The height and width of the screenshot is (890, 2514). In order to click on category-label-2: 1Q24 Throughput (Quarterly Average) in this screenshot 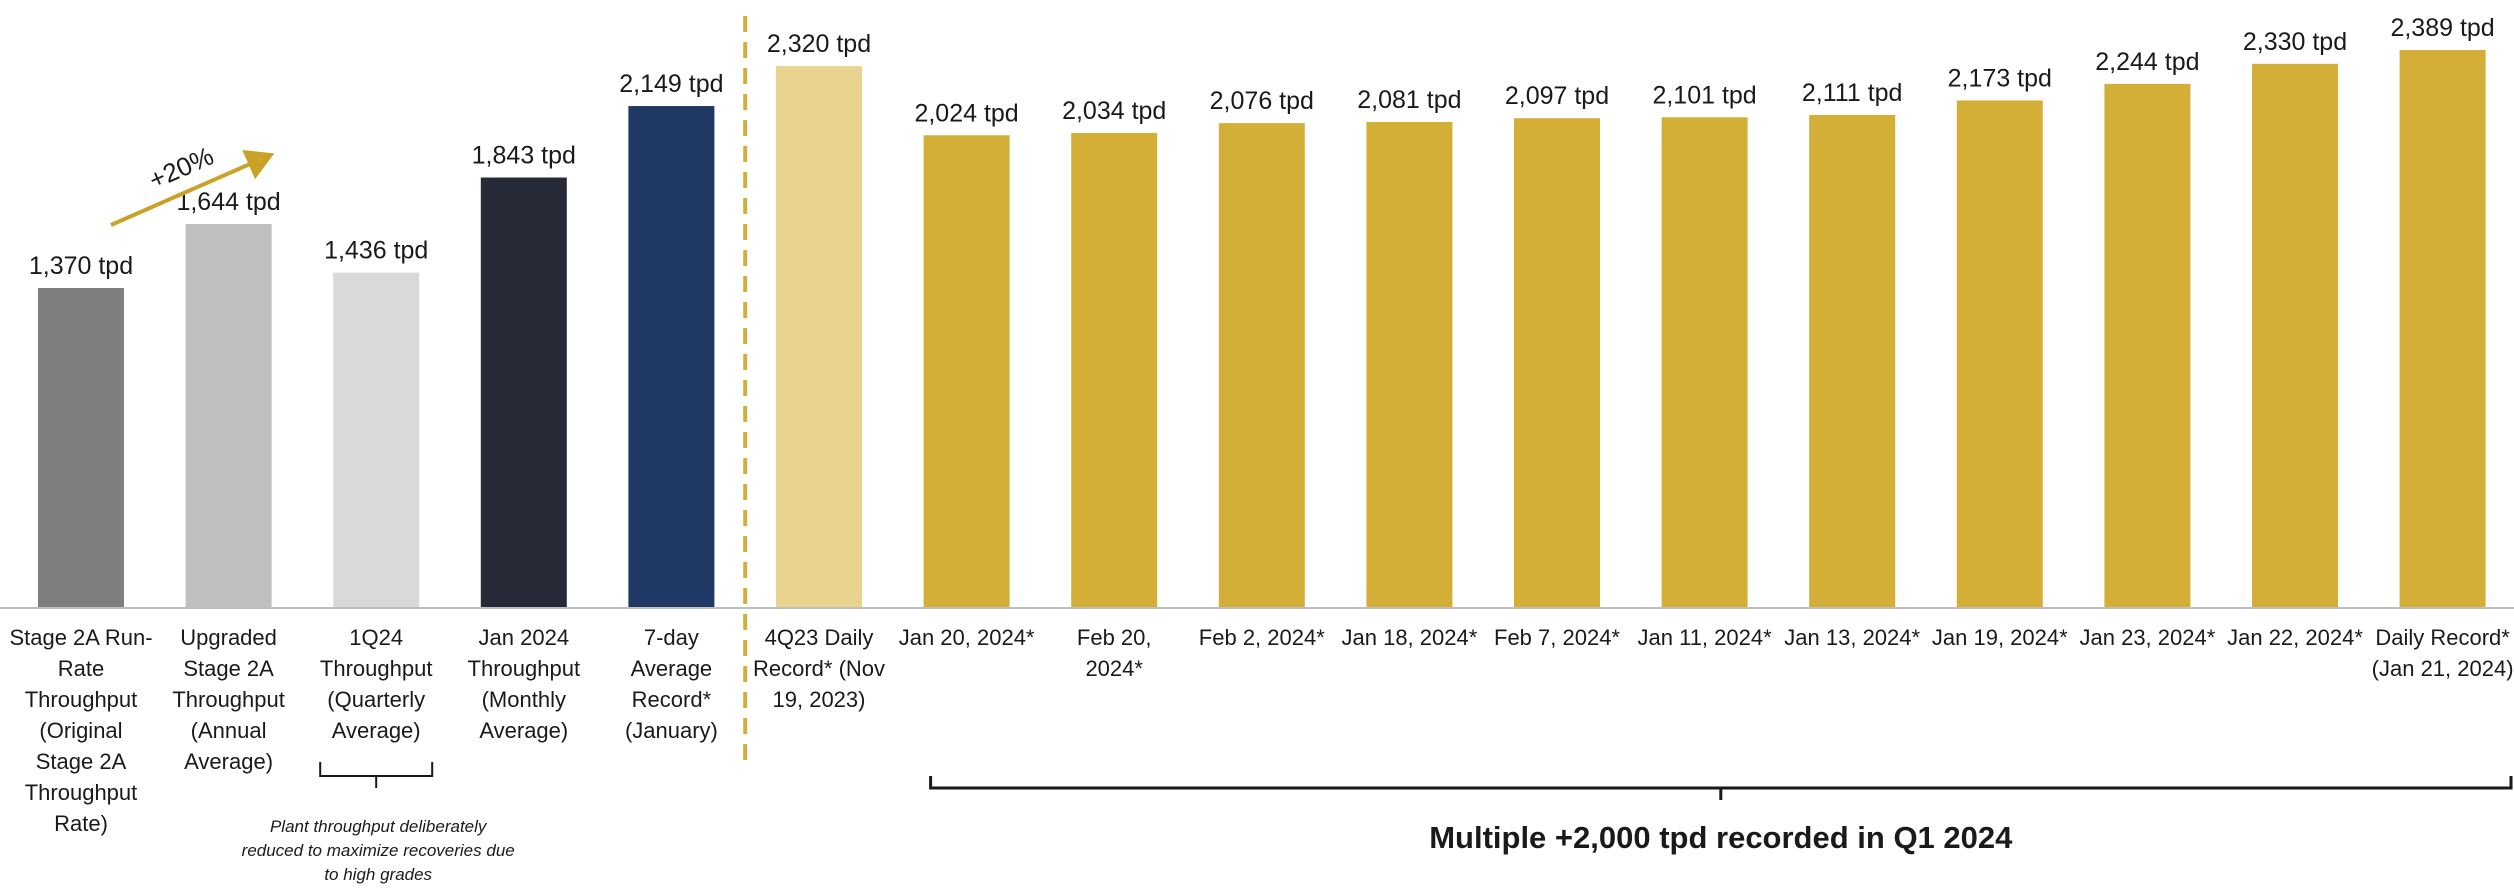, I will do `click(376, 684)`.